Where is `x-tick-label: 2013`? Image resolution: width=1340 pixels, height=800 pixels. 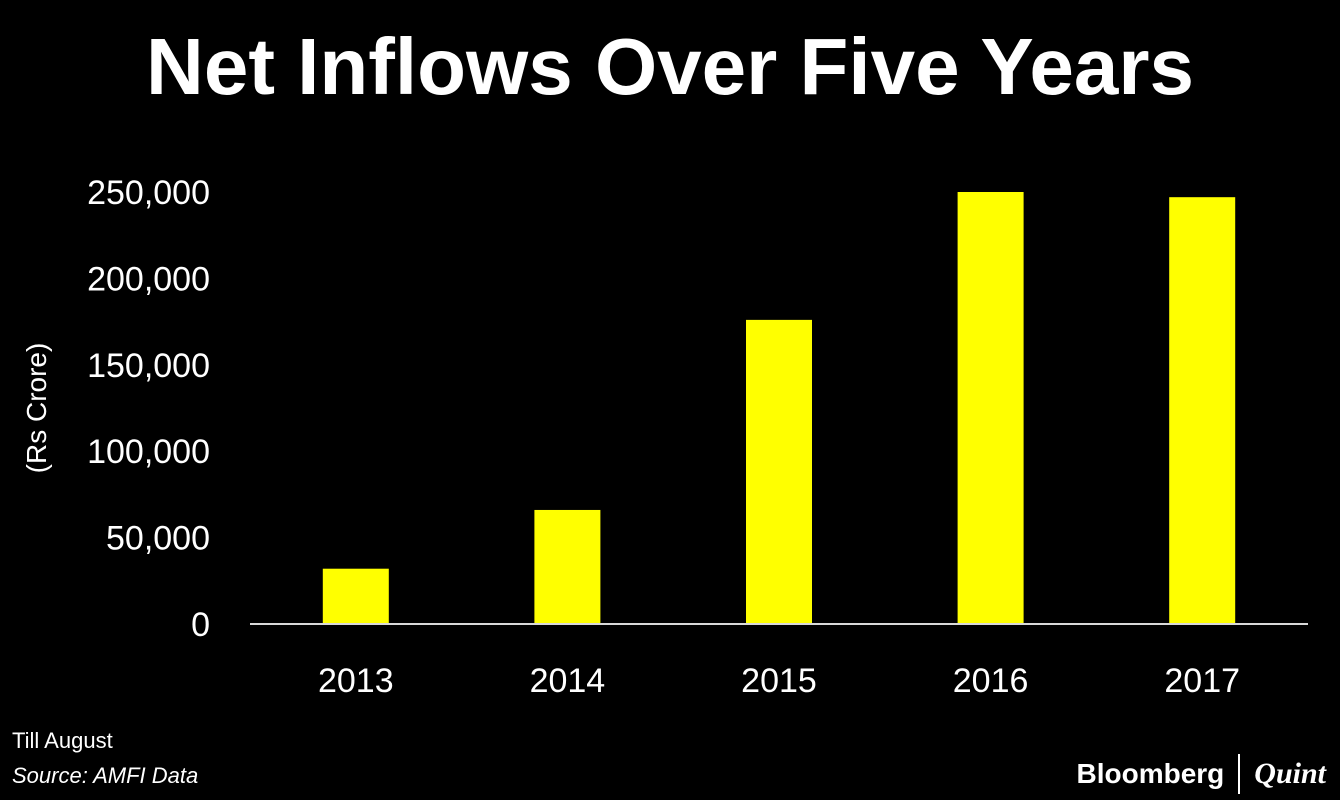 x-tick-label: 2013 is located at coordinates (356, 681).